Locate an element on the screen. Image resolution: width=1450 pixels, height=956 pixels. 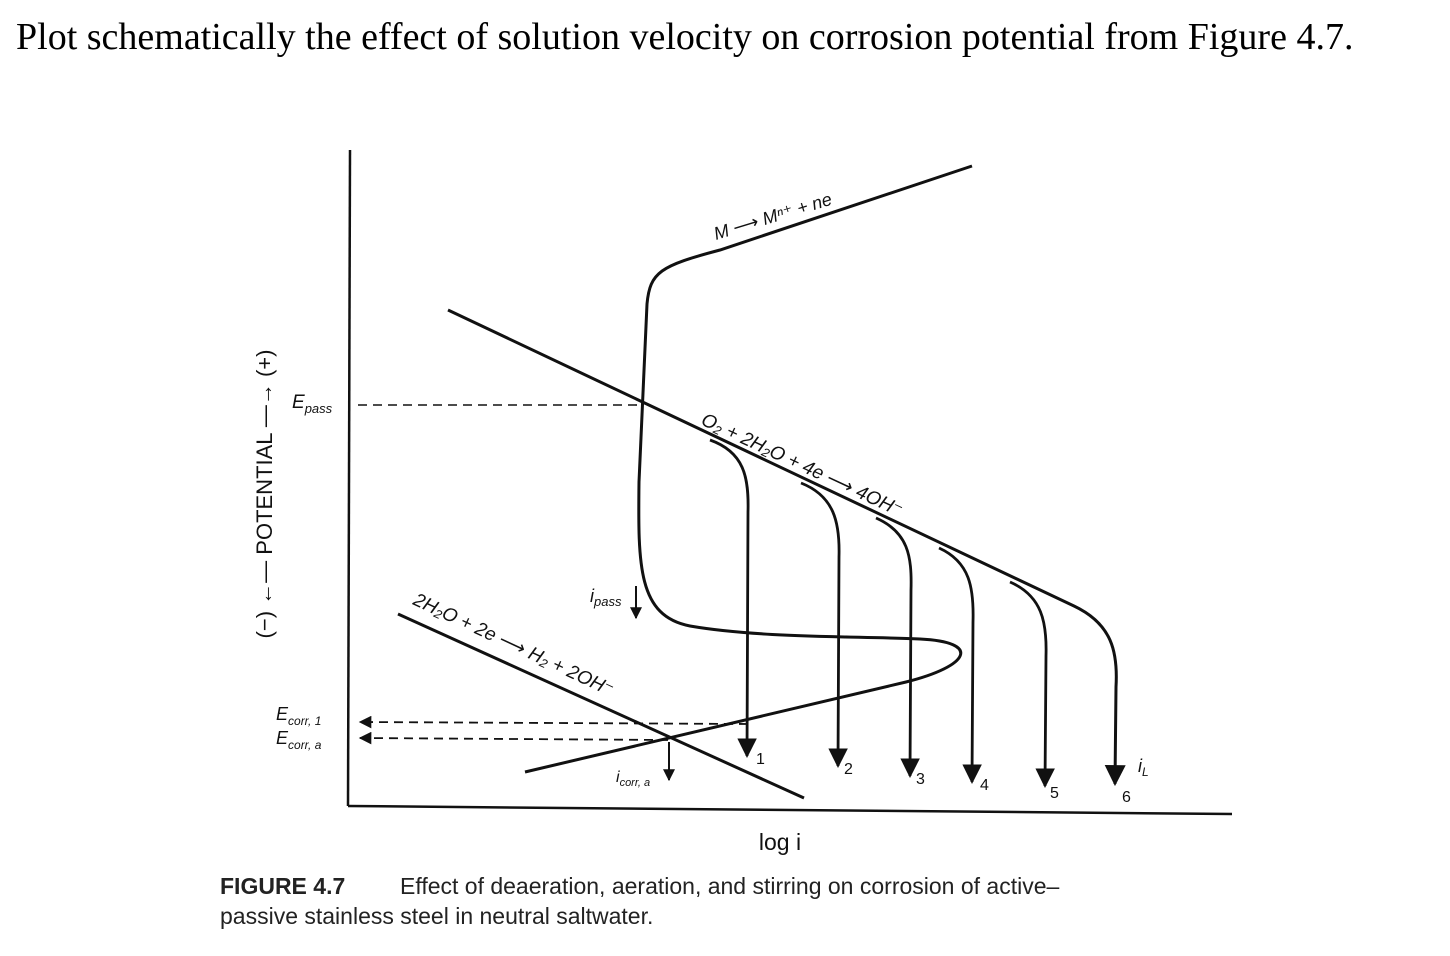
curve-number-5: 5 is located at coordinates (1054, 793).